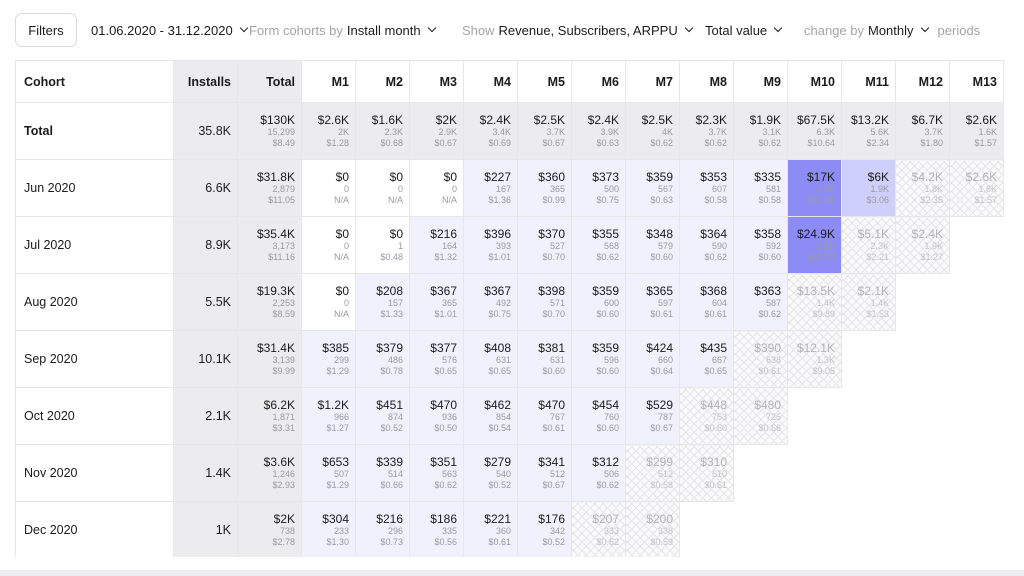 The width and height of the screenshot is (1024, 576). I want to click on cohort-month-cell: $370 527 $0.70, so click(544, 245).